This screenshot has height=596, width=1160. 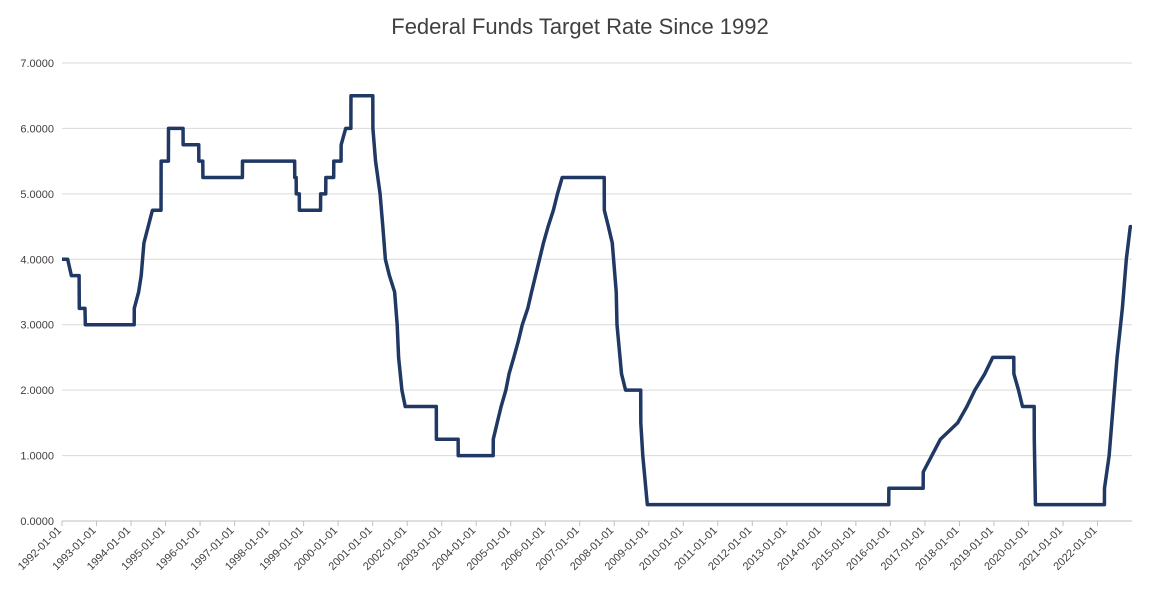 I want to click on y-tick-label: 3.0000, so click(x=37, y=326).